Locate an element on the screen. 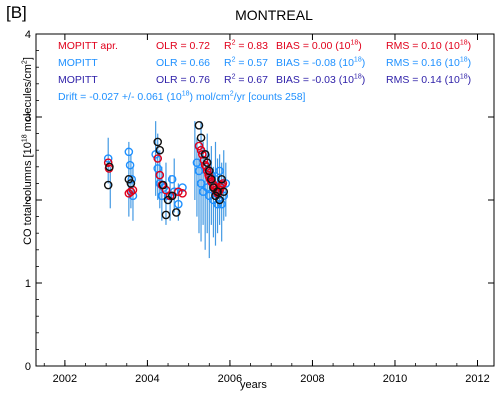 This screenshot has height=394, width=496. stats-bias: BIAS = -0.03 (1018) is located at coordinates (321, 80).